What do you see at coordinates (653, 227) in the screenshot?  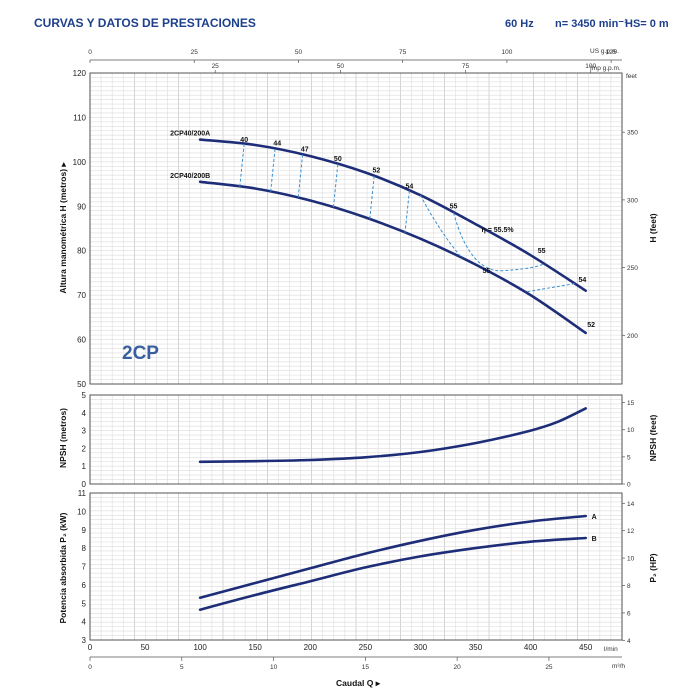 I see `head-y2label: H (feet)` at bounding box center [653, 227].